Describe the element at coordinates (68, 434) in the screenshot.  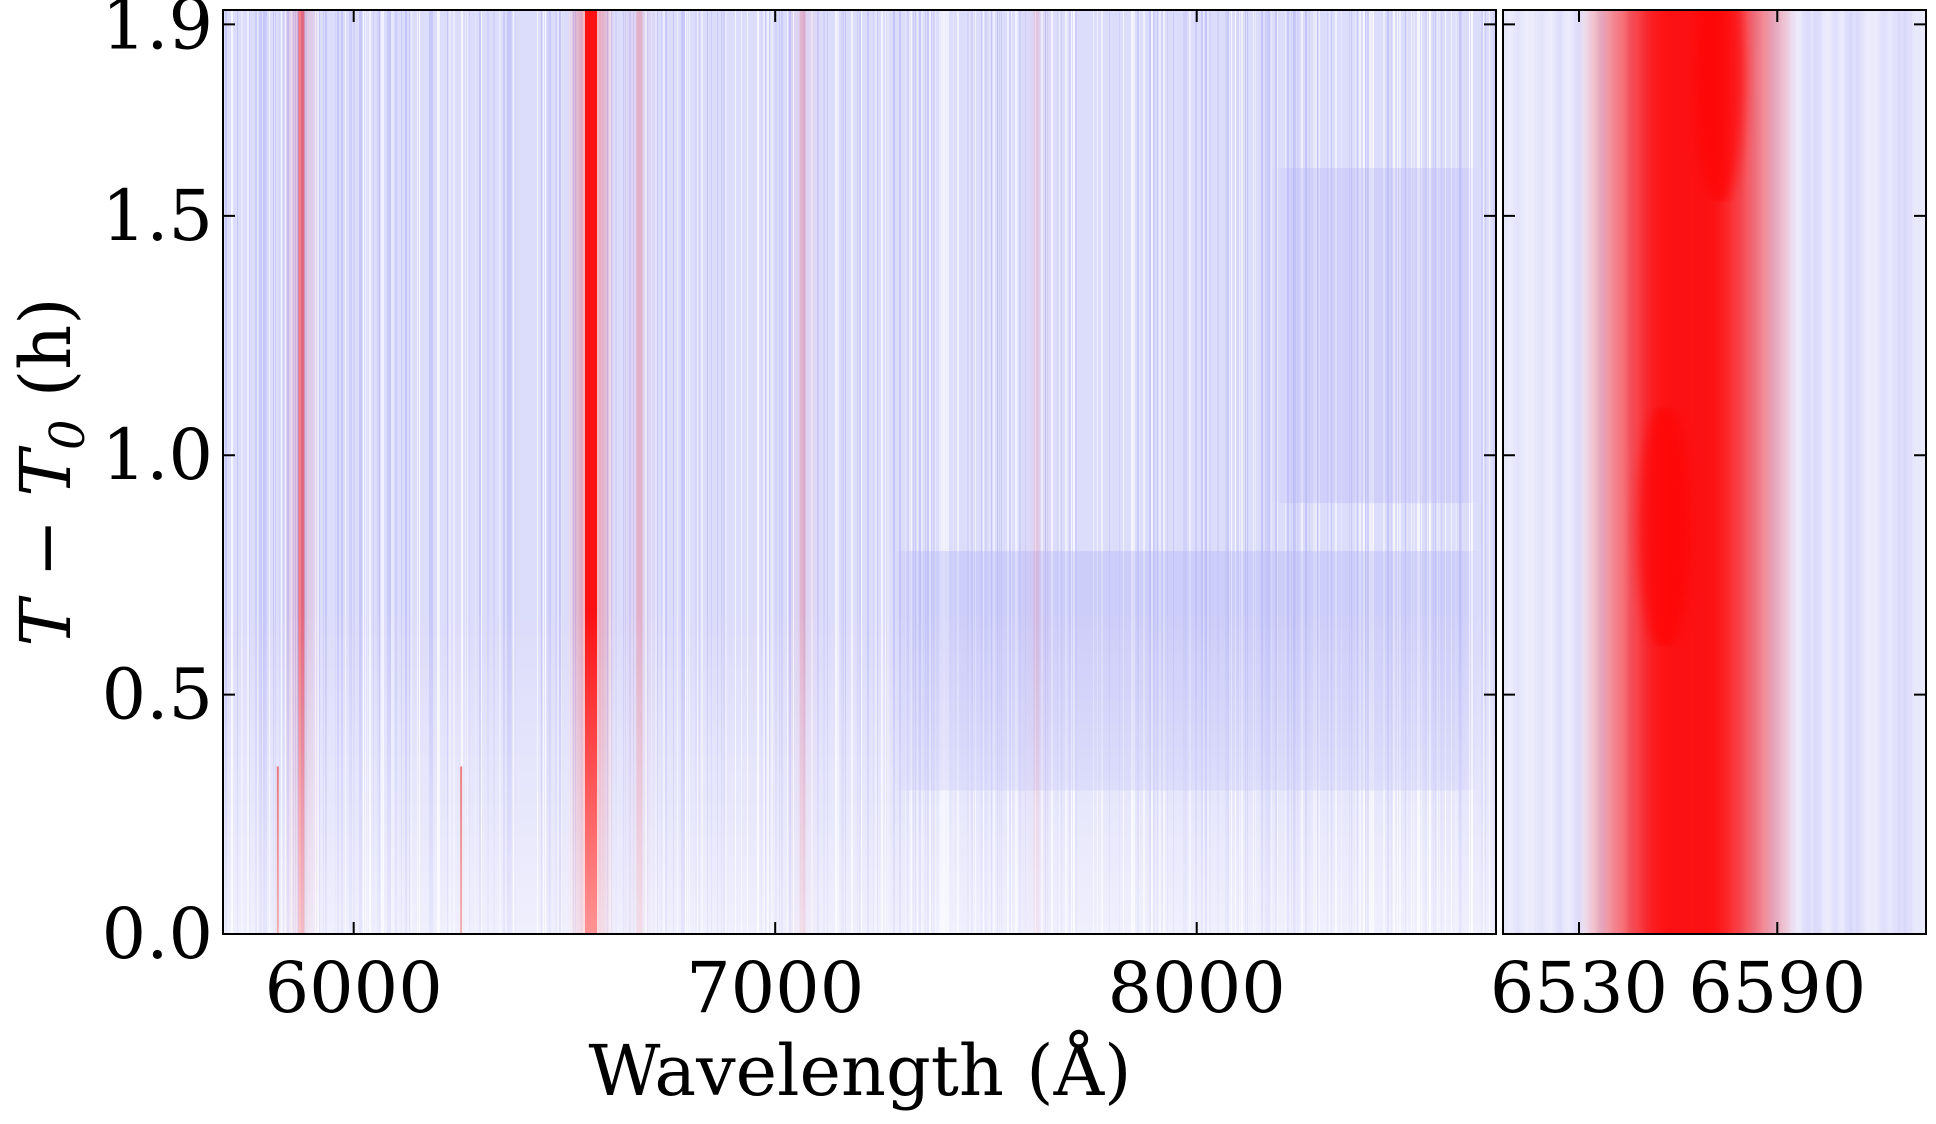
I see `y-axis-title-subscript: 0` at that location.